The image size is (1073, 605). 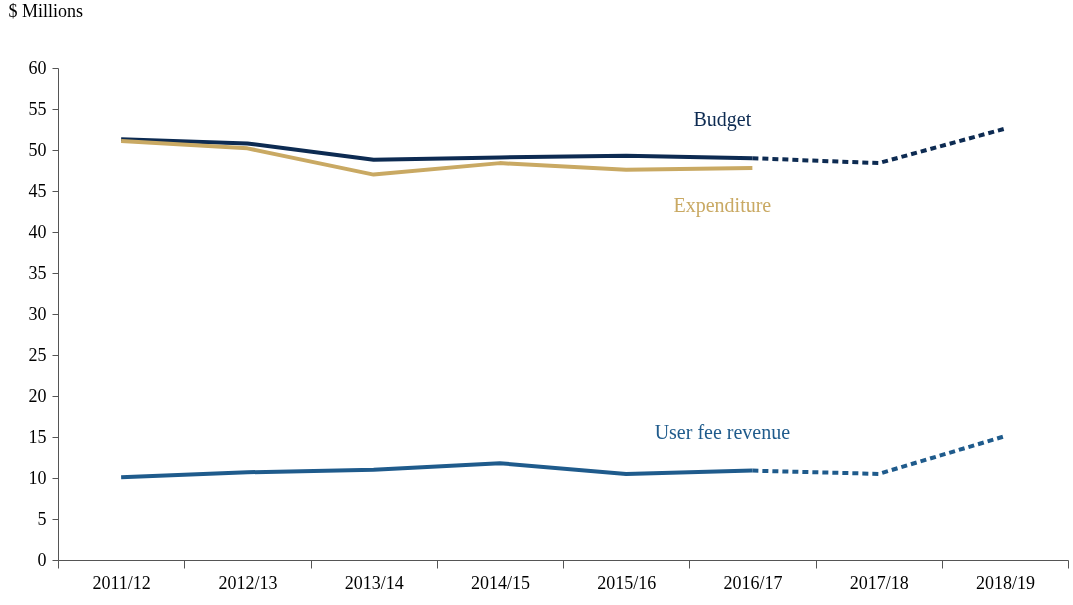 What do you see at coordinates (37, 477) in the screenshot?
I see `y-tick-label: 10` at bounding box center [37, 477].